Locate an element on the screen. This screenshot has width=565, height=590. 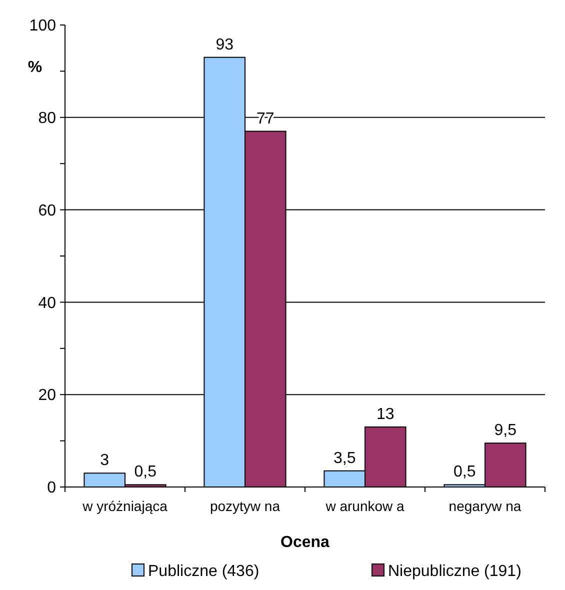
x-tick-label: pozytyw na is located at coordinates (245, 506).